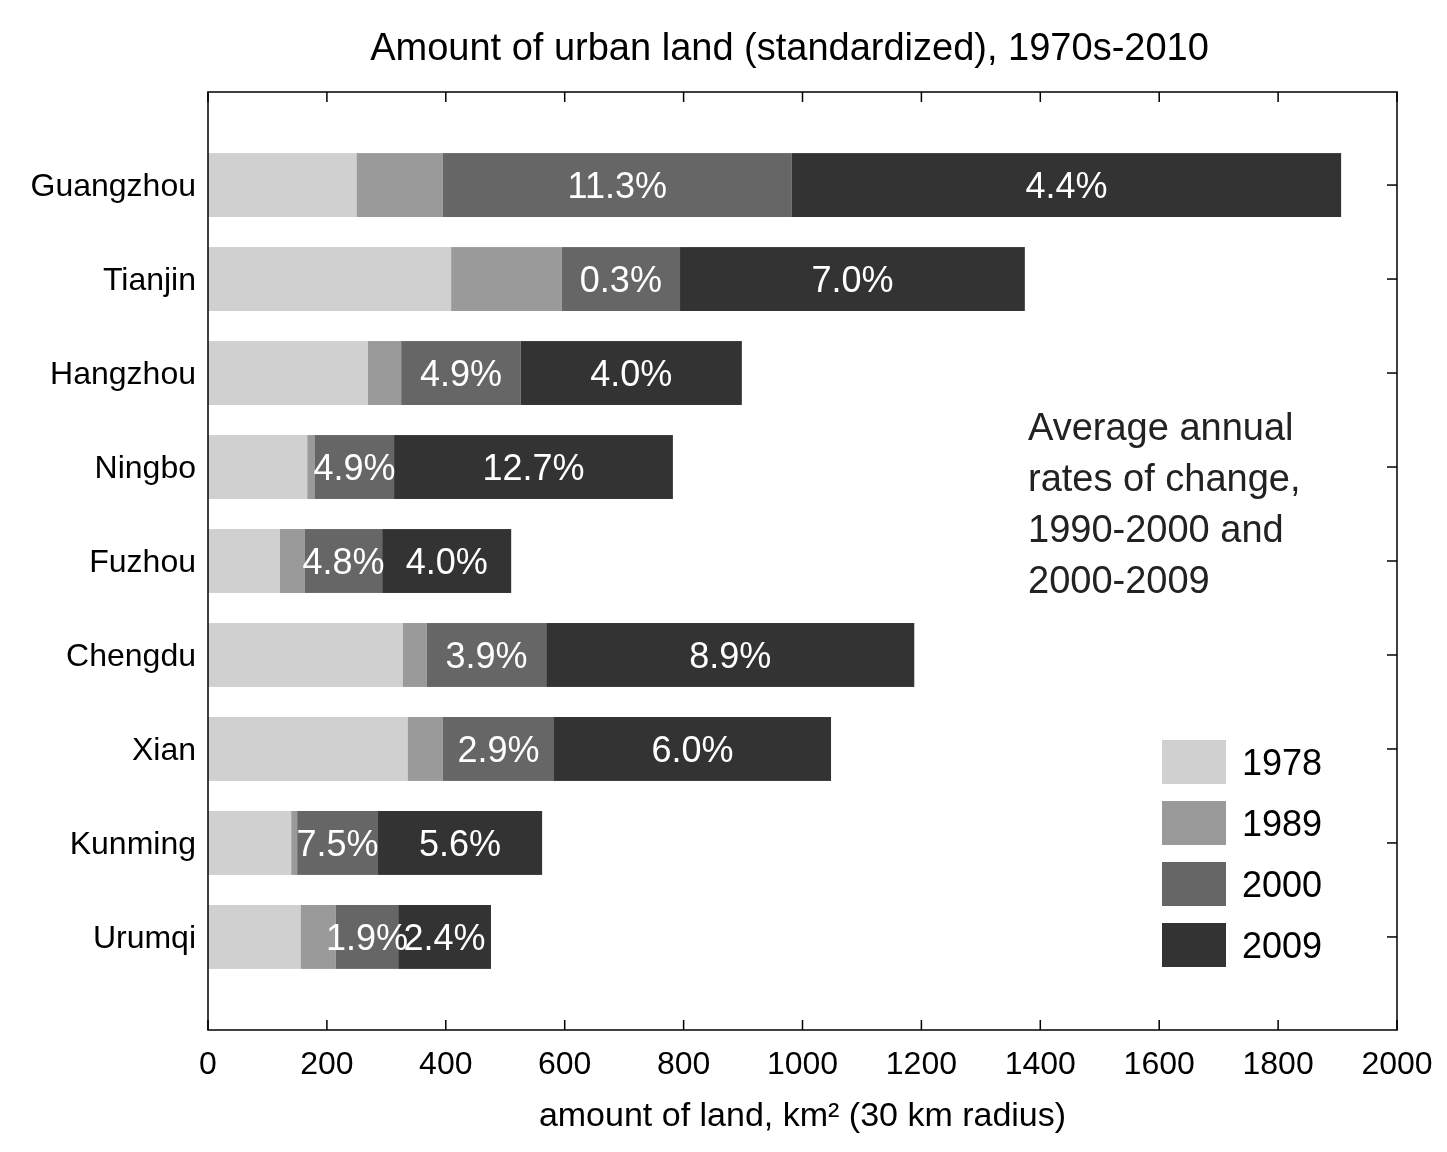 The height and width of the screenshot is (1152, 1447). What do you see at coordinates (1397, 1063) in the screenshot?
I see `x-tick-label: 2000` at bounding box center [1397, 1063].